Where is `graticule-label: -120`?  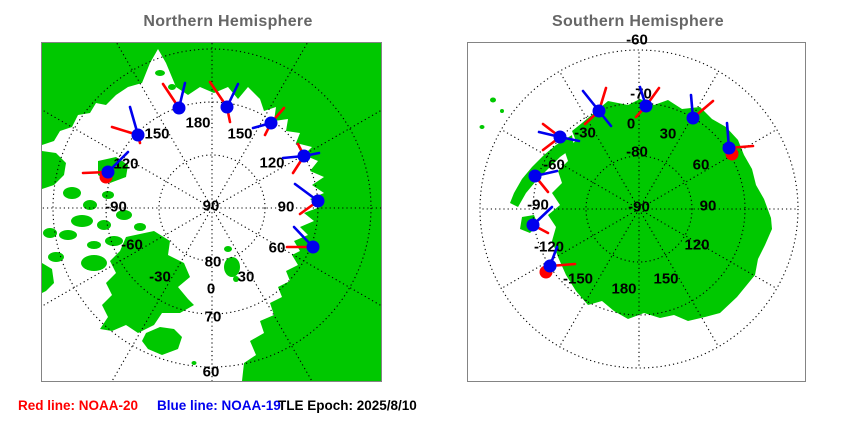 graticule-label: -120 is located at coordinates (549, 247).